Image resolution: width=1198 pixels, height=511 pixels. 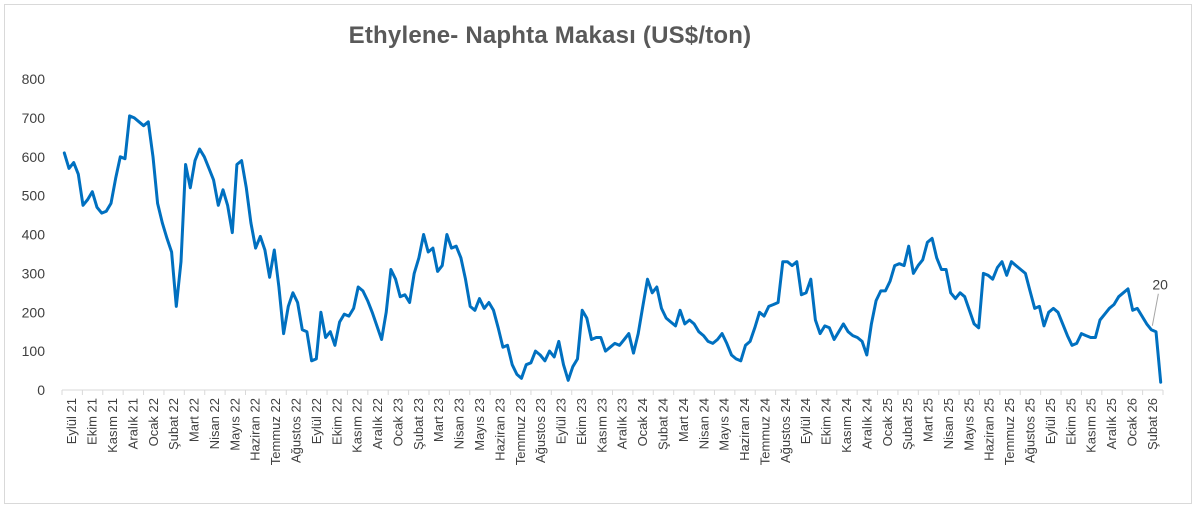 I want to click on x-tick-label: Şubat 23, so click(x=418, y=424).